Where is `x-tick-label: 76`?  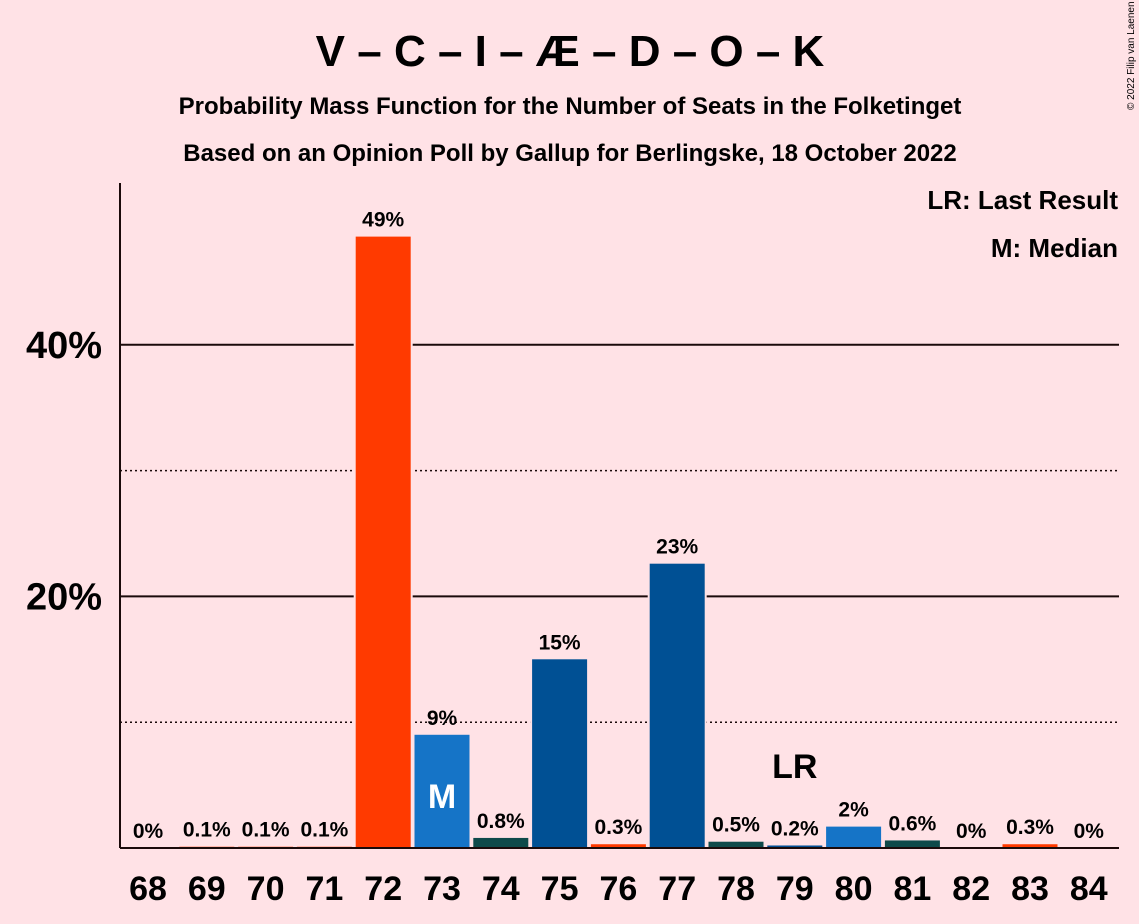 x-tick-label: 76 is located at coordinates (618, 889).